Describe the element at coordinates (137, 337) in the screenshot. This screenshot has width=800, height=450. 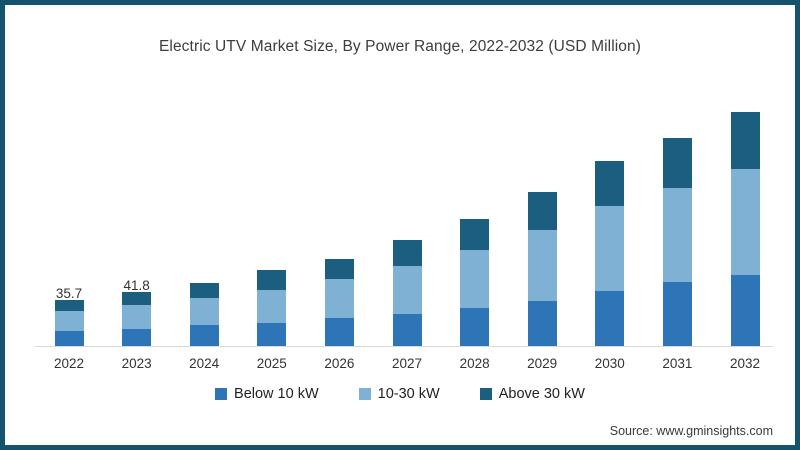
I see `bar-segment-below-10-kw-2023` at that location.